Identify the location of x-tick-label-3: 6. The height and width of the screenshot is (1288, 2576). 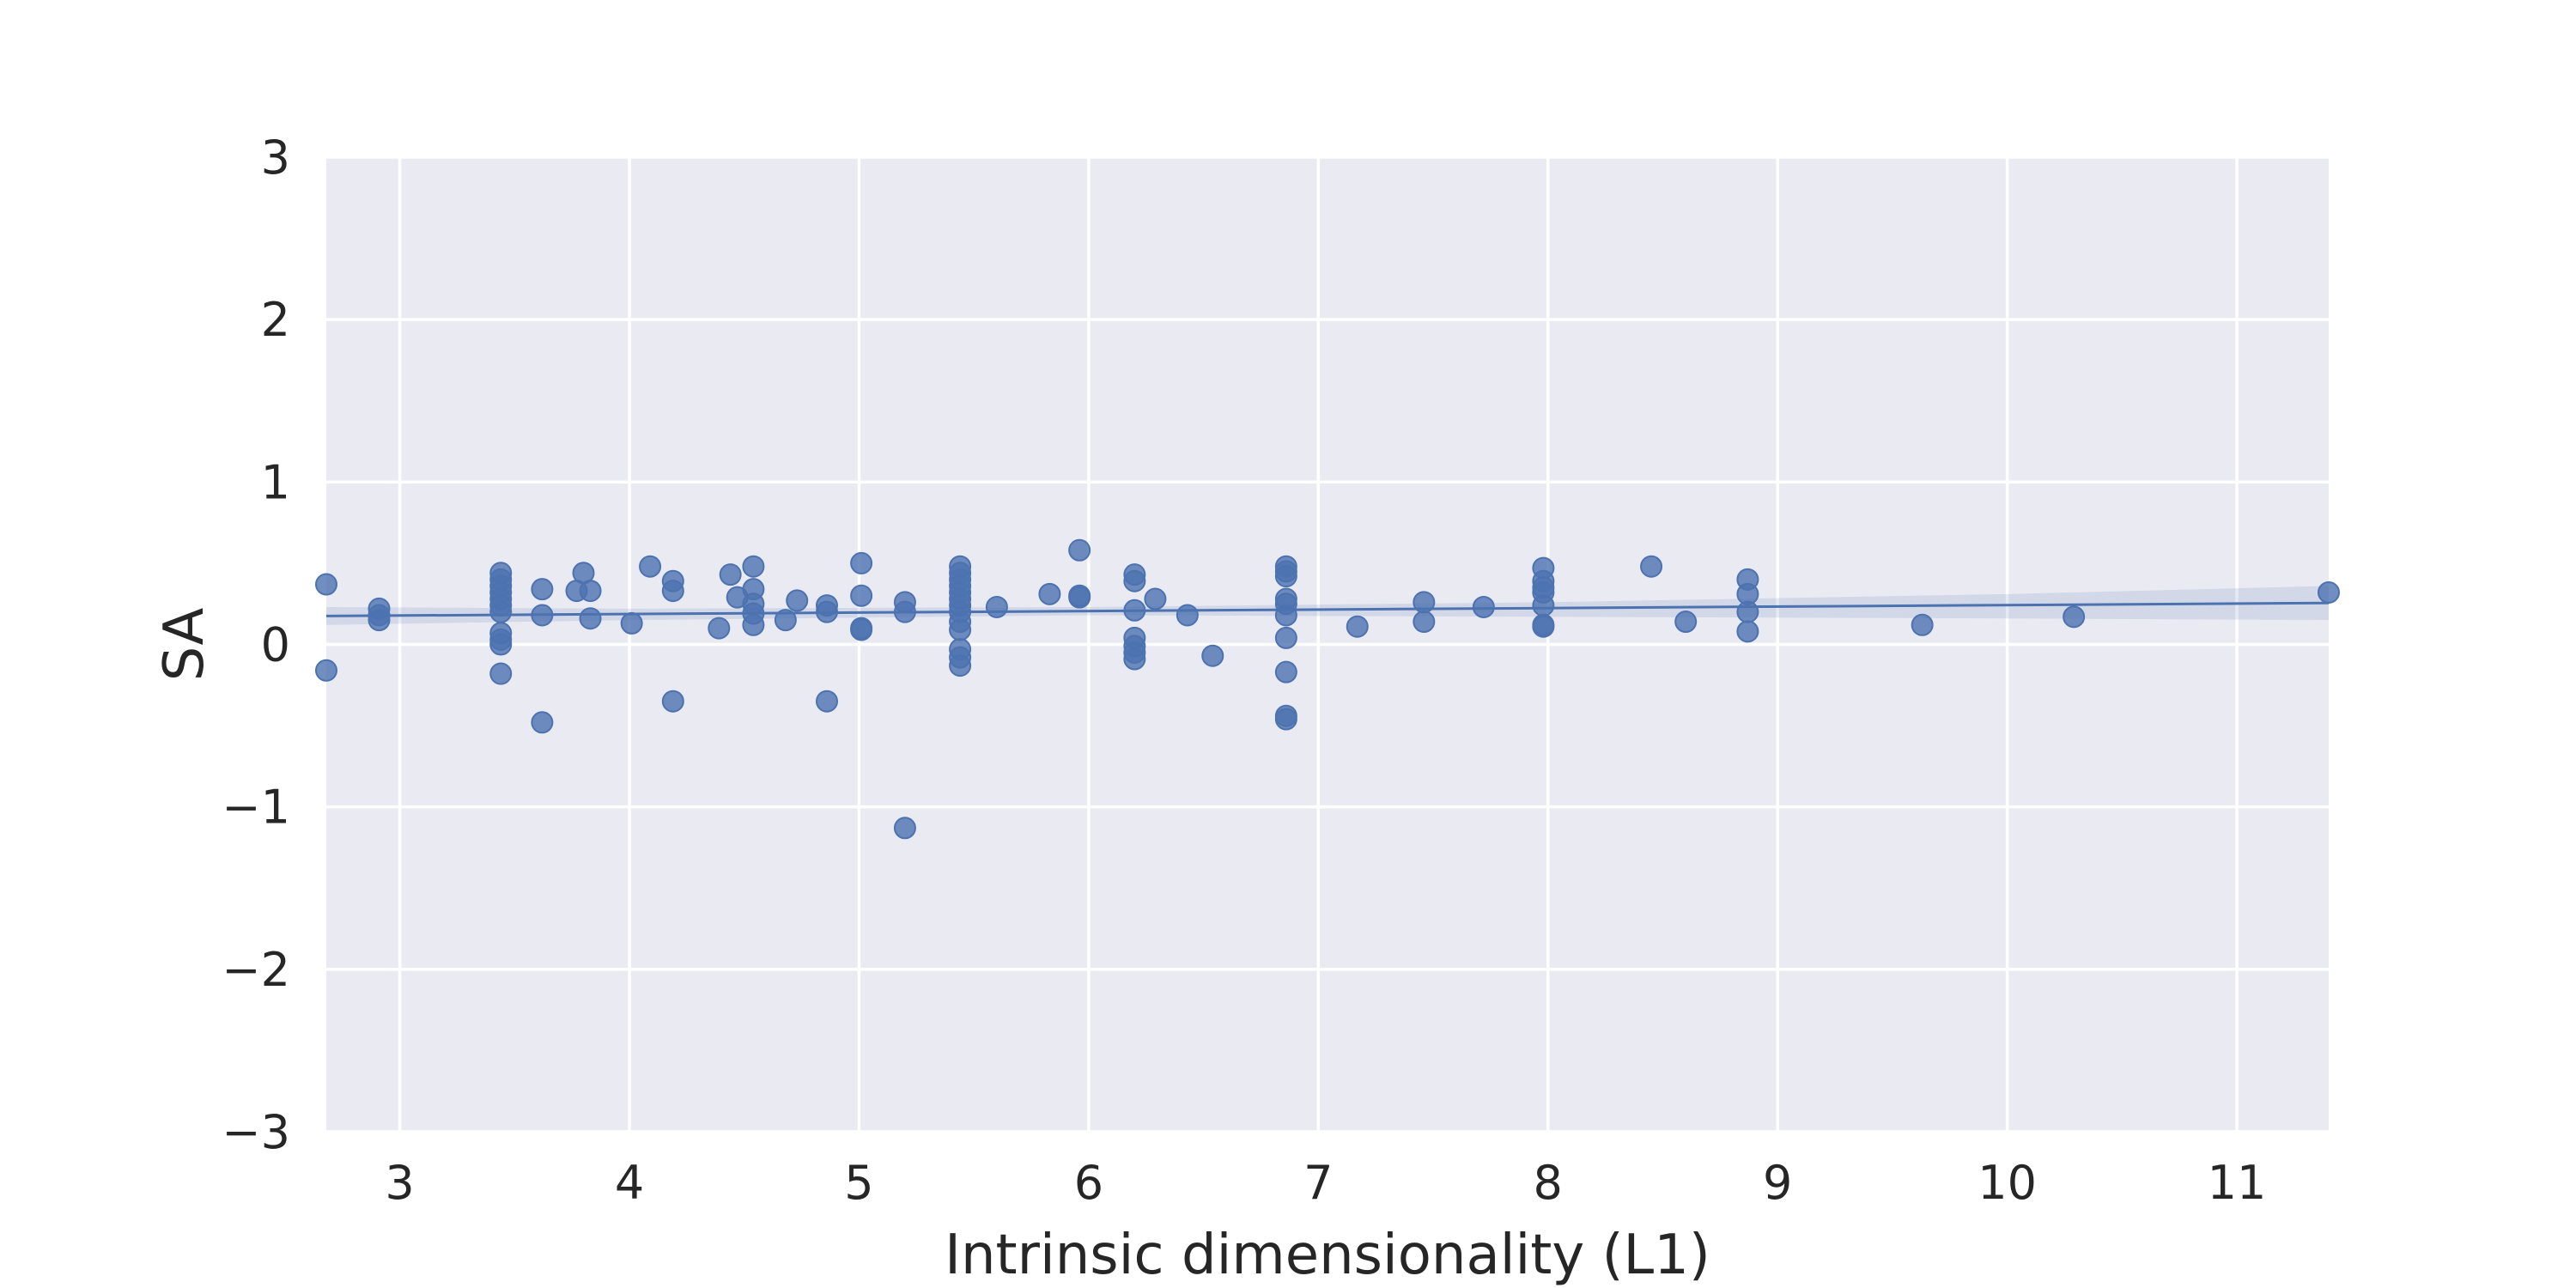
(1089, 1183).